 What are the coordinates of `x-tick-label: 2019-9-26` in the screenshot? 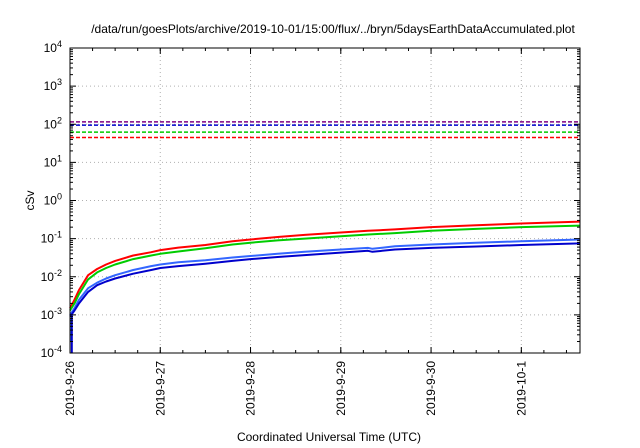 It's located at (70, 388).